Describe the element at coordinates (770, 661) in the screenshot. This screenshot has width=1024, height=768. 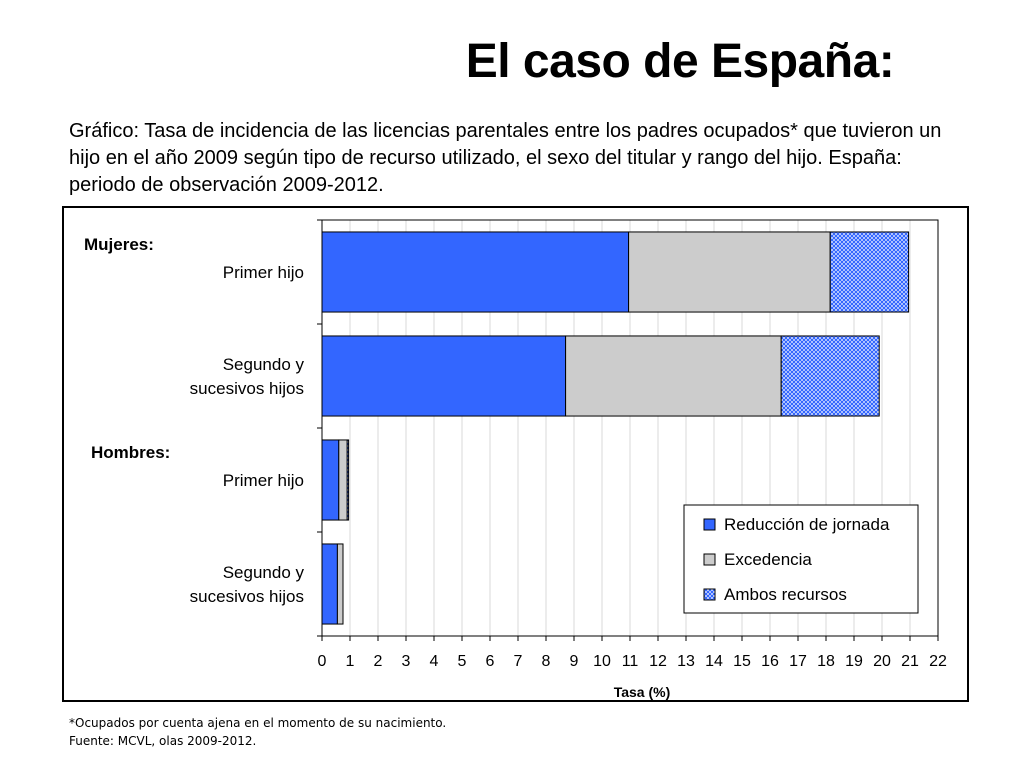
I see `x-tick-label: 16` at that location.